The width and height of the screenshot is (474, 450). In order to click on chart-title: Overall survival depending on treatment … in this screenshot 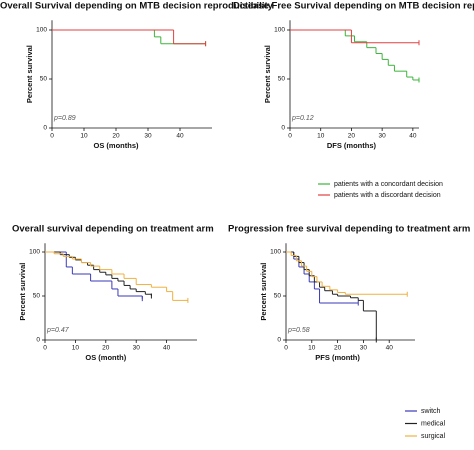, I will do `click(113, 229)`.